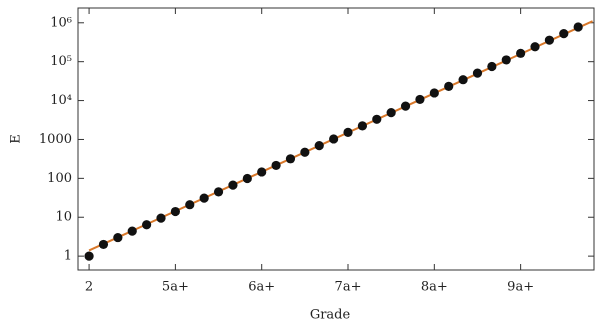  Describe the element at coordinates (63, 217) in the screenshot. I see `y-tick-label: 10` at that location.